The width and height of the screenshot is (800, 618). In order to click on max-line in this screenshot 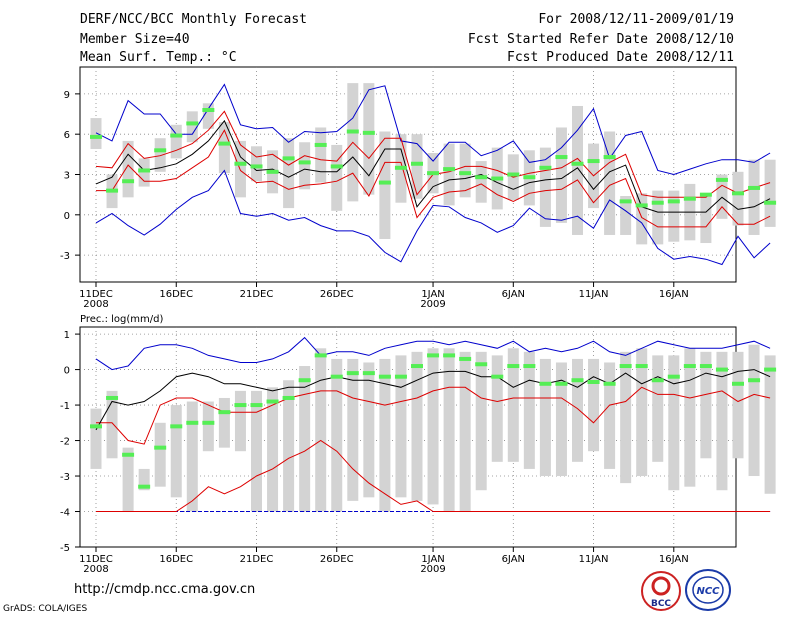, I will do `click(433, 353)`.